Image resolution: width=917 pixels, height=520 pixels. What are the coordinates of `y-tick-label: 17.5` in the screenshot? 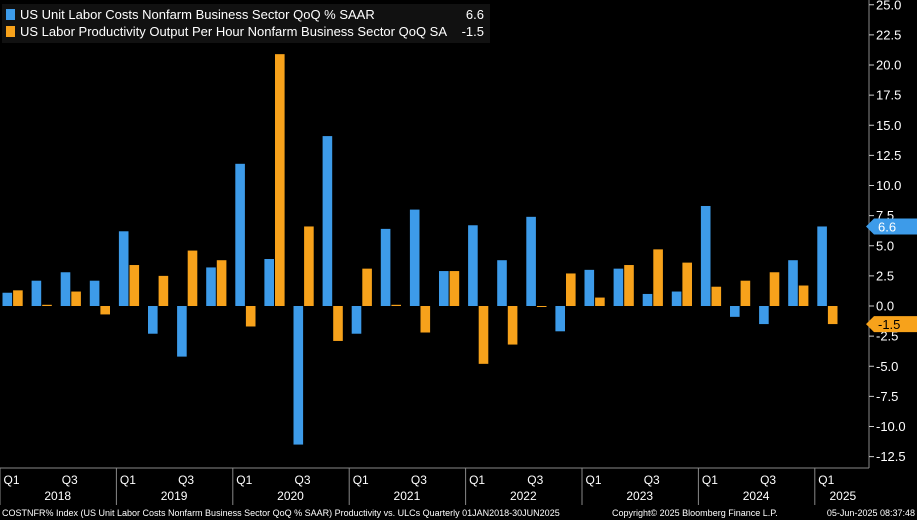 It's located at (888, 95).